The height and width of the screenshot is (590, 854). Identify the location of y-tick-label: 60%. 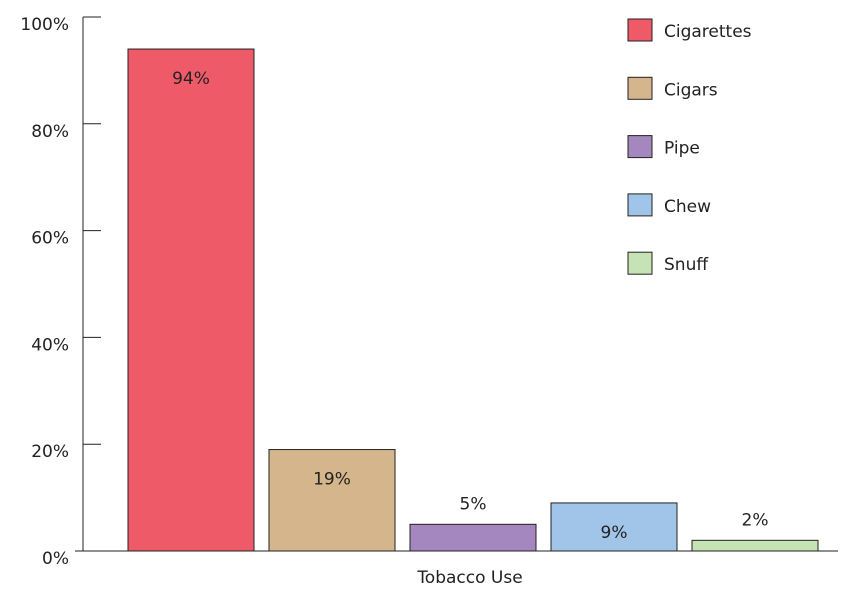
(50, 239).